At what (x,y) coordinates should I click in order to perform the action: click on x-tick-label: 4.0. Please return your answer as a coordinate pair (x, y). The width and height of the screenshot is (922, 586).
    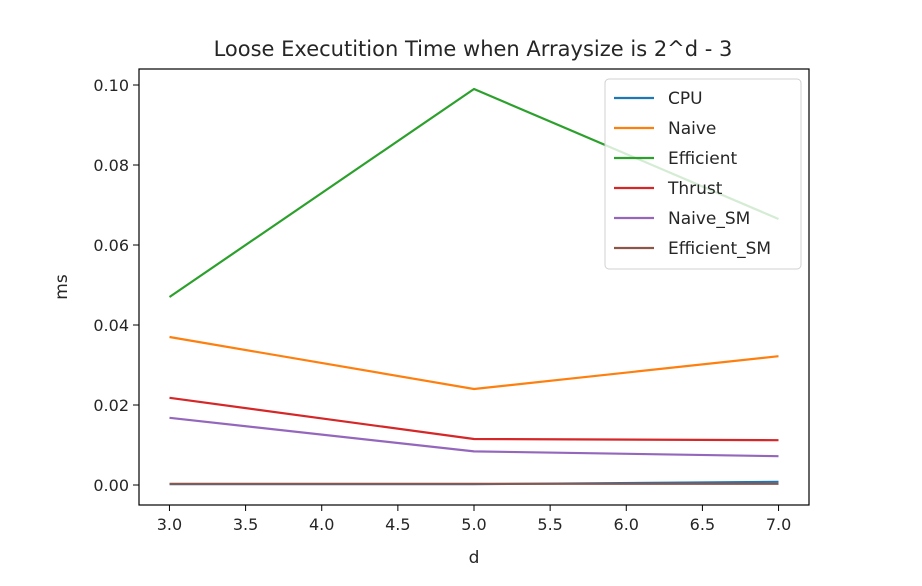
    Looking at the image, I should click on (321, 524).